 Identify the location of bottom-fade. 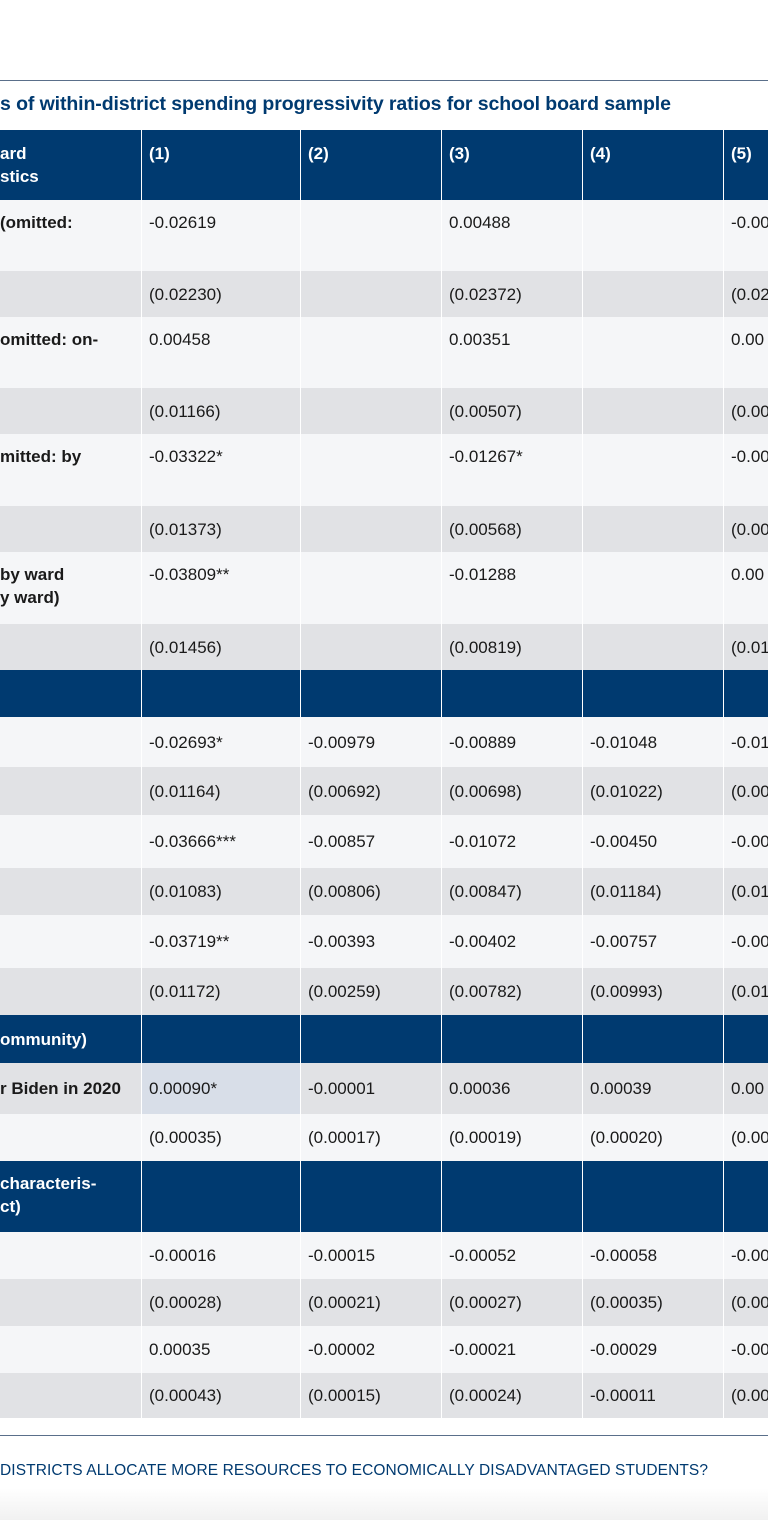
(384, 1504).